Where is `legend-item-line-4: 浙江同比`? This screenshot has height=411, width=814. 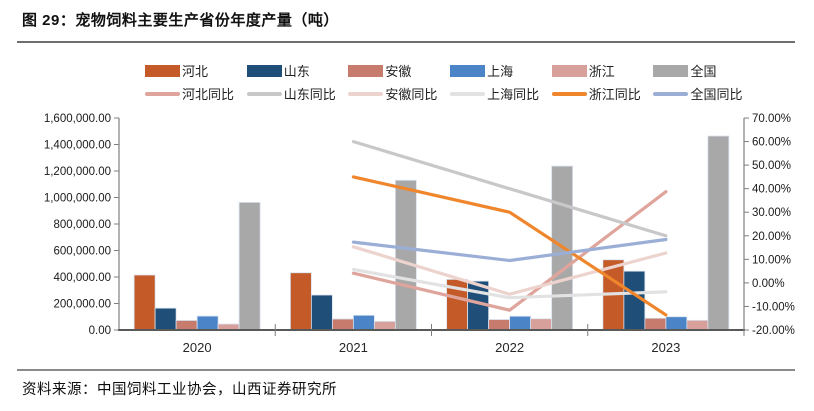 legend-item-line-4: 浙江同比 is located at coordinates (602, 93).